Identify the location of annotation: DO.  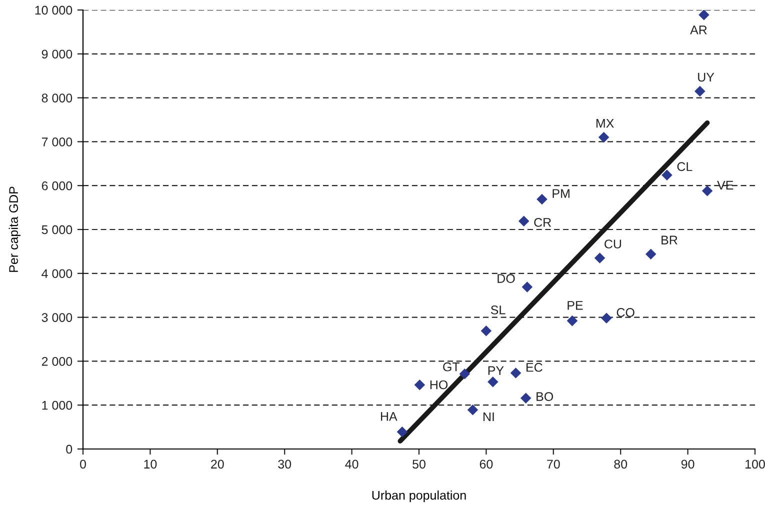
(506, 278).